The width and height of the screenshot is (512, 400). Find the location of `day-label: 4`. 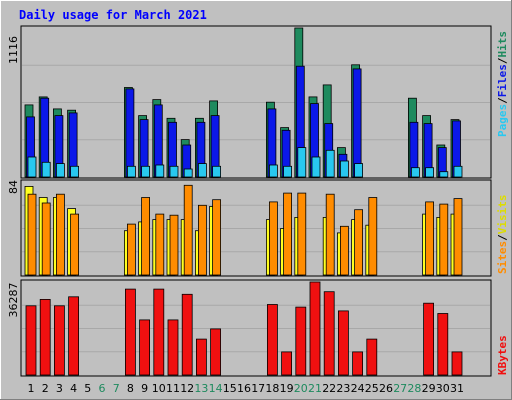

day-label: 4 is located at coordinates (73, 388).